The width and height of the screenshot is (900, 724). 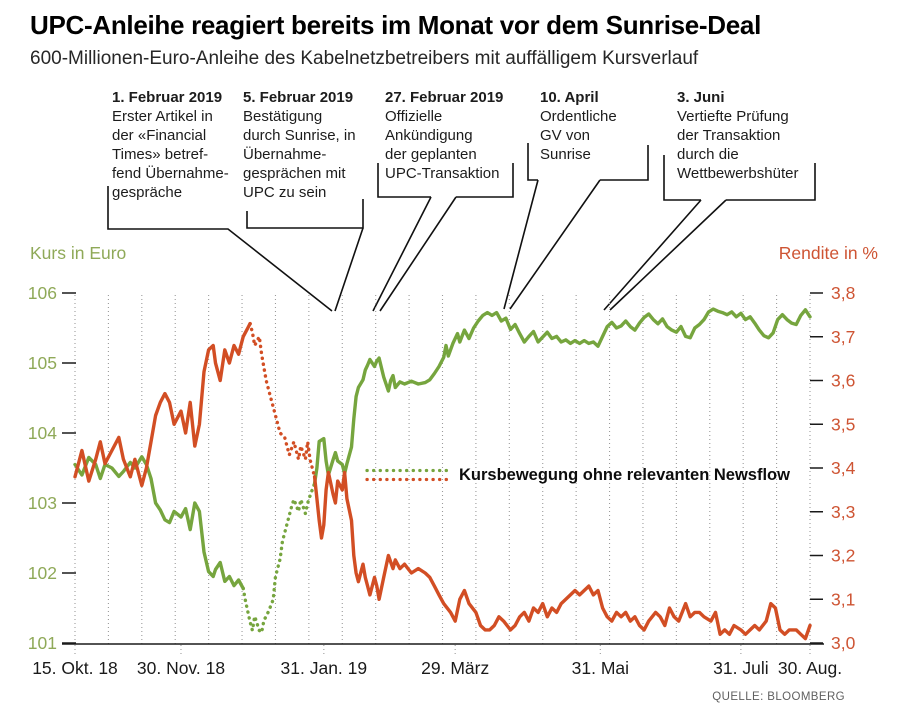 I want to click on right-axis-tick-label: 3,6, so click(x=843, y=381).